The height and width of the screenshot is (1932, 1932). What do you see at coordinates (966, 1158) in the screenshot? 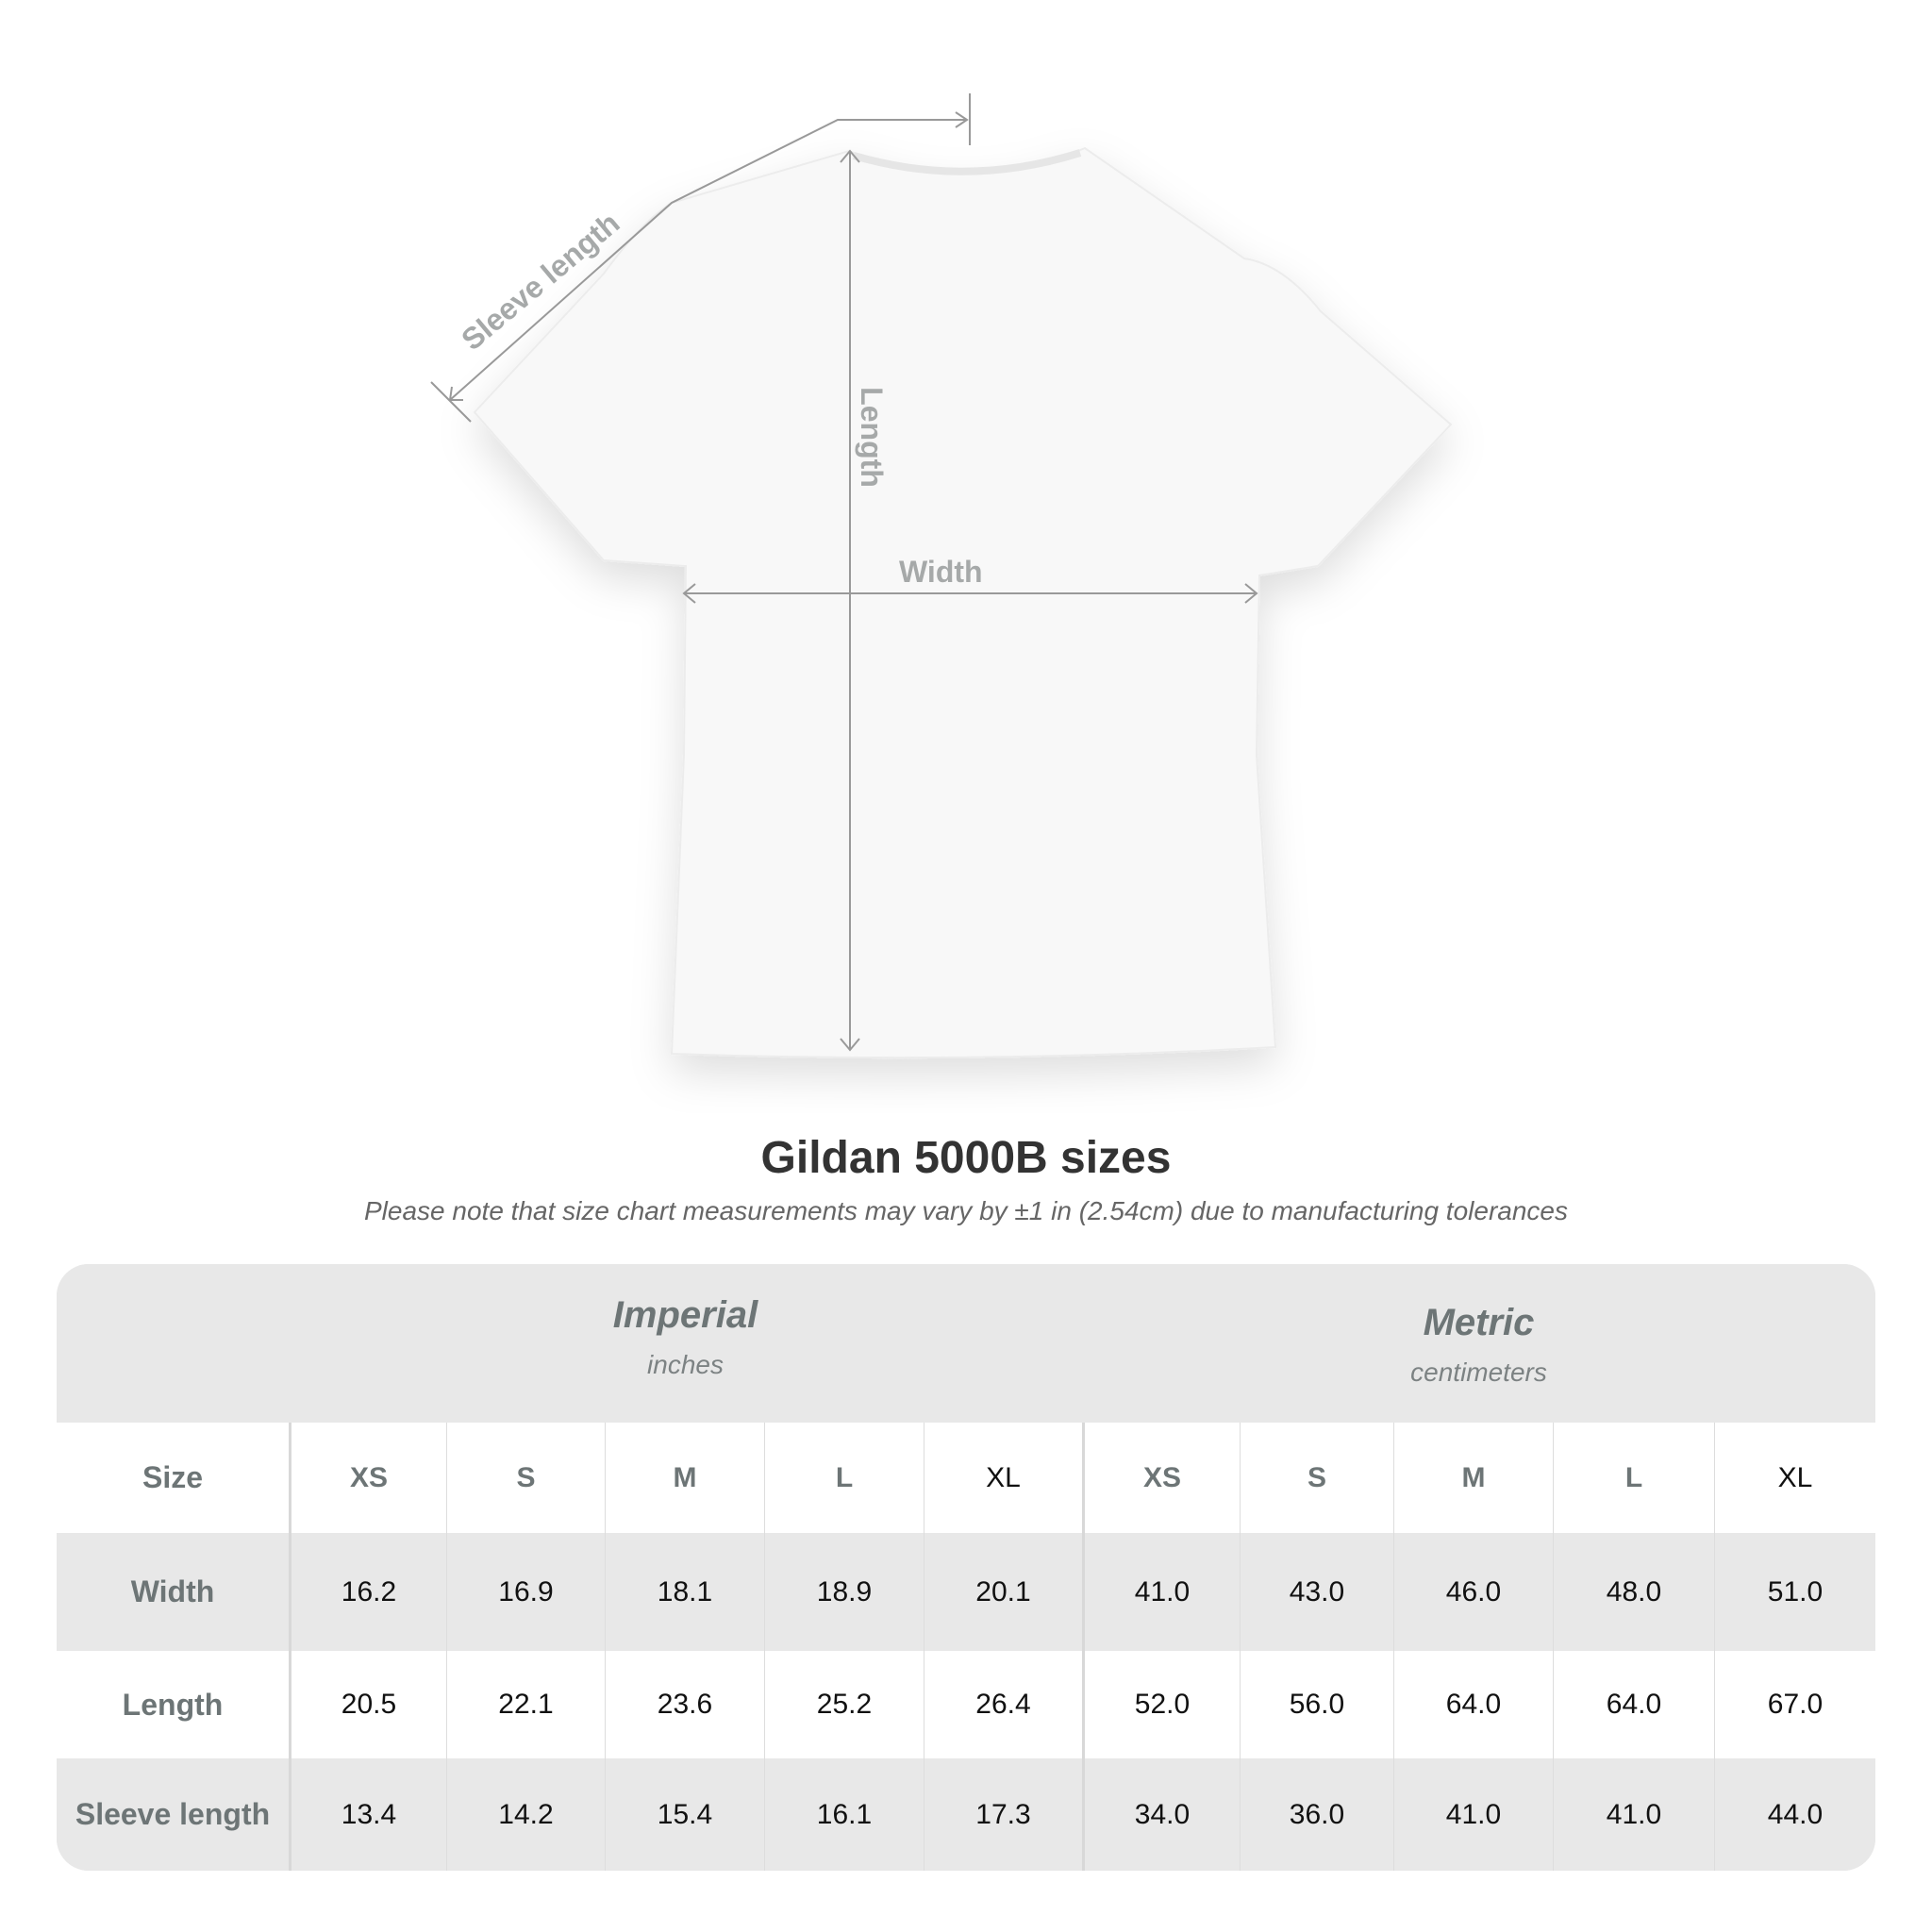
I see `page-title: Gildan 5000B sizes` at bounding box center [966, 1158].